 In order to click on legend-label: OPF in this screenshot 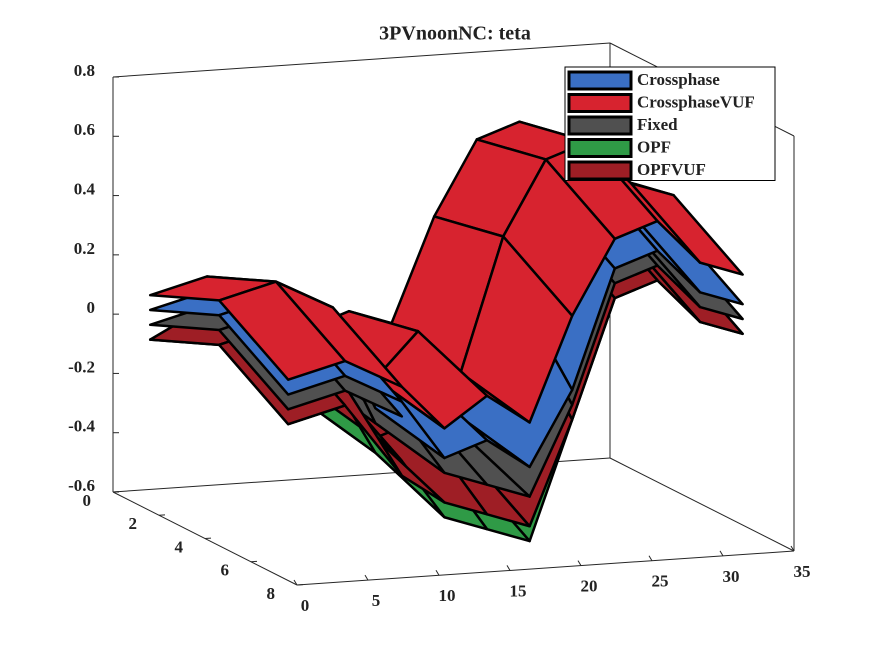, I will do `click(654, 146)`.